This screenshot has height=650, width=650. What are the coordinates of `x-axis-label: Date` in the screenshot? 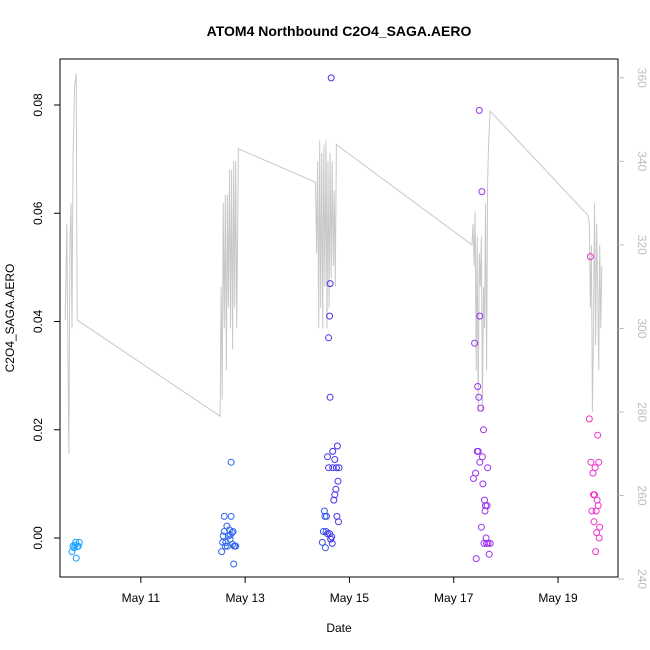 It's located at (339, 628).